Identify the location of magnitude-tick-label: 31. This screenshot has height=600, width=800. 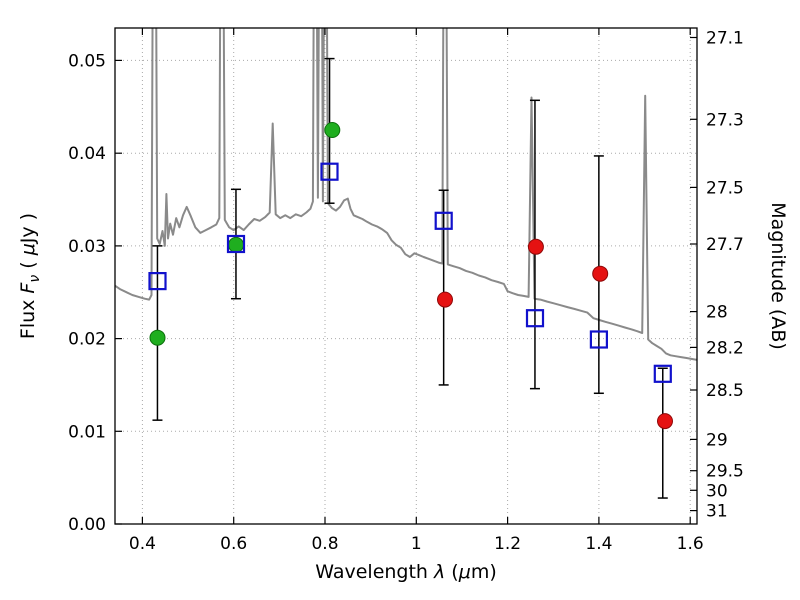
(717, 512).